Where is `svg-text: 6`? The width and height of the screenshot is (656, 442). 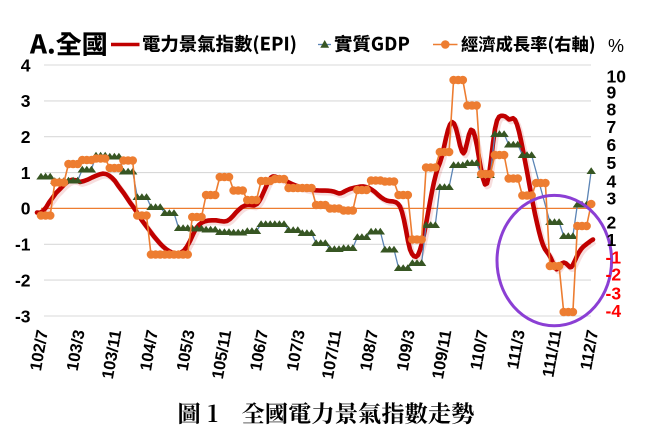
svg-text: 6 is located at coordinates (612, 145).